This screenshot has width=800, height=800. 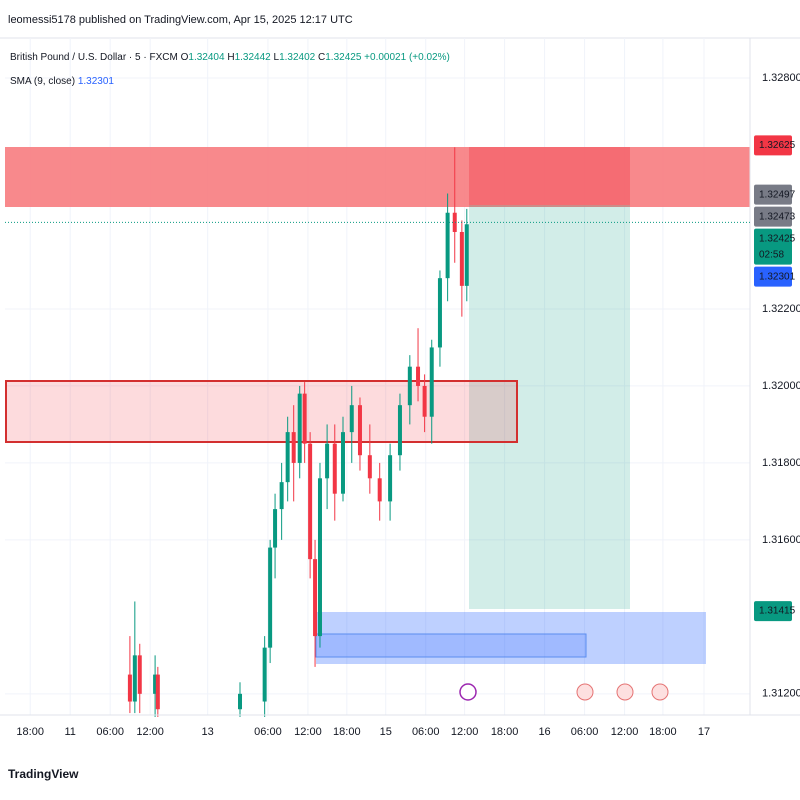 What do you see at coordinates (321, 57) in the screenshot?
I see `legend-key: C` at bounding box center [321, 57].